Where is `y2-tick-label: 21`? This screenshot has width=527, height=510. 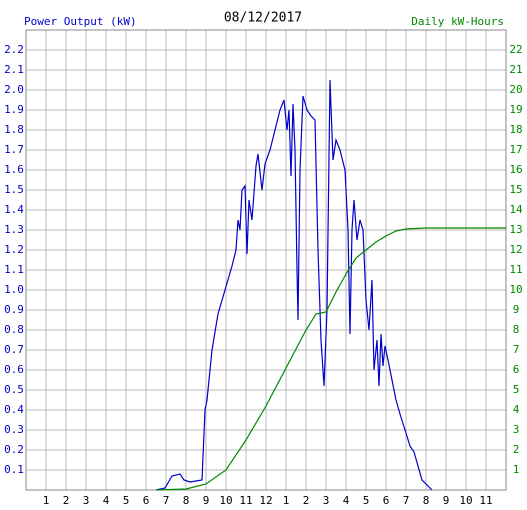 y2-tick-label: 21 is located at coordinates (515, 69).